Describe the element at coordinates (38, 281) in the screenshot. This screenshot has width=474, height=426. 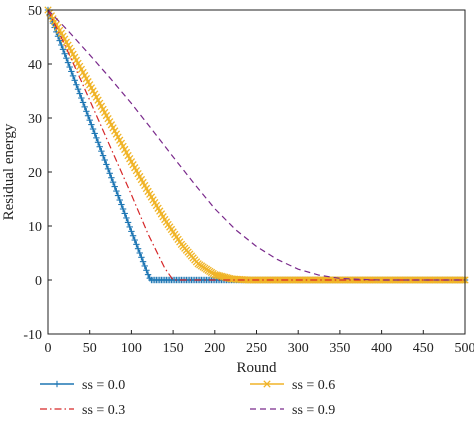
I see `y-tick-label: 0` at that location.